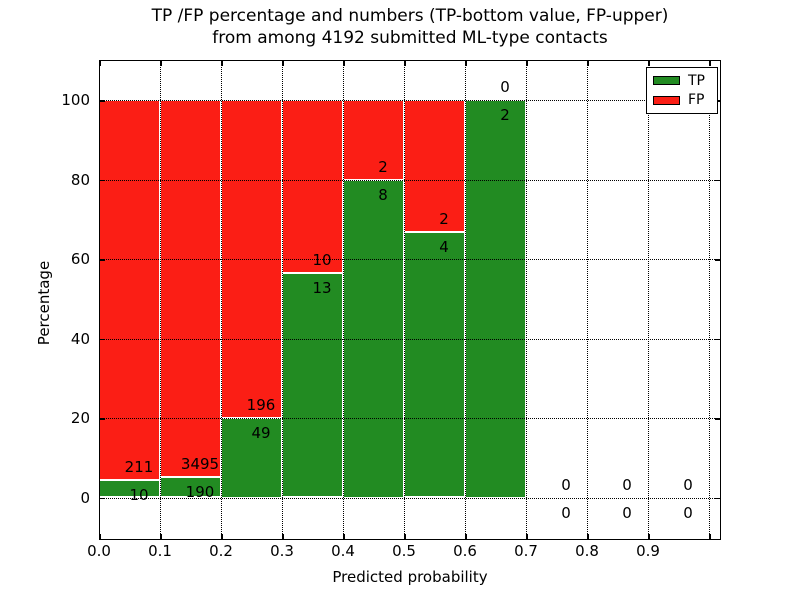 The height and width of the screenshot is (600, 800). What do you see at coordinates (85, 497) in the screenshot?
I see `y-tick-label: 0` at bounding box center [85, 497].